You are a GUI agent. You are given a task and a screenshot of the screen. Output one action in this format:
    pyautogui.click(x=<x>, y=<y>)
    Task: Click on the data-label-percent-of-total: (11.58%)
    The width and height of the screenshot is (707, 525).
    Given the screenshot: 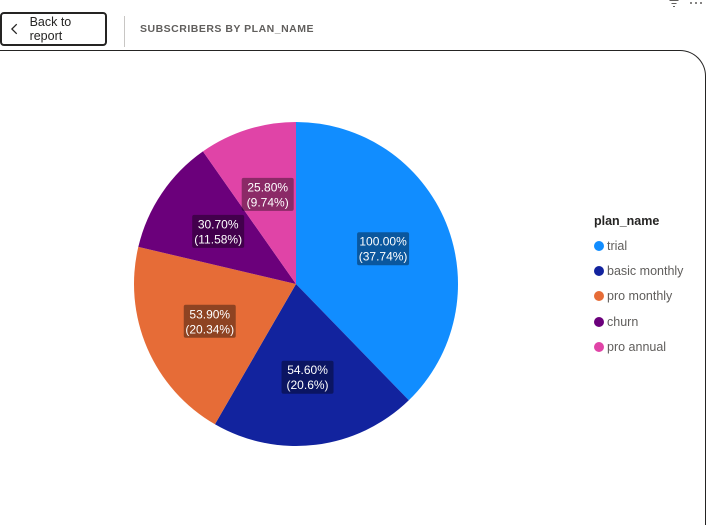 What is the action you would take?
    pyautogui.click(x=218, y=239)
    